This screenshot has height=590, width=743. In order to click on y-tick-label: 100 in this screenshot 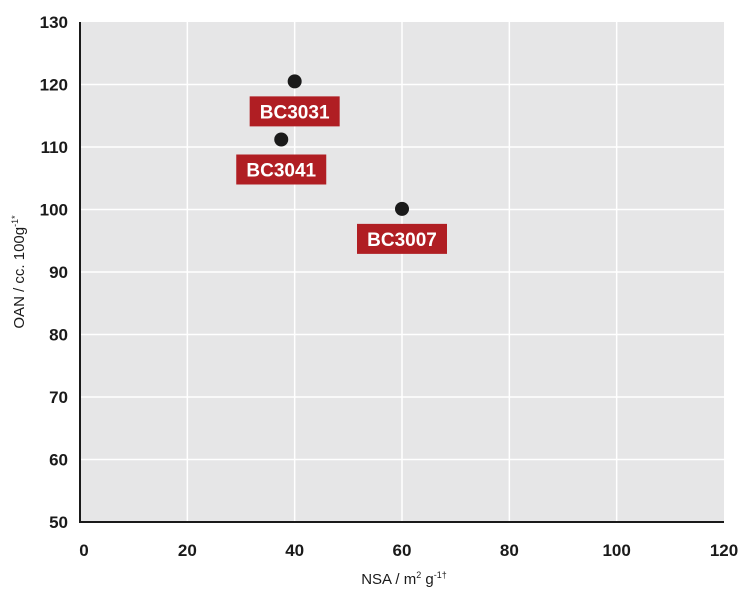, I will do `click(54, 210)`.